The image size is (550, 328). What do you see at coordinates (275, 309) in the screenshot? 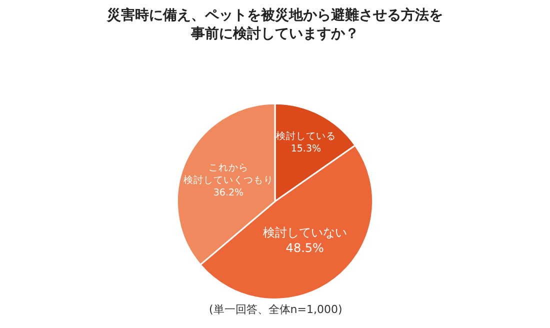
I see `text: (単一回答、全体n=1,000)` at bounding box center [275, 309].